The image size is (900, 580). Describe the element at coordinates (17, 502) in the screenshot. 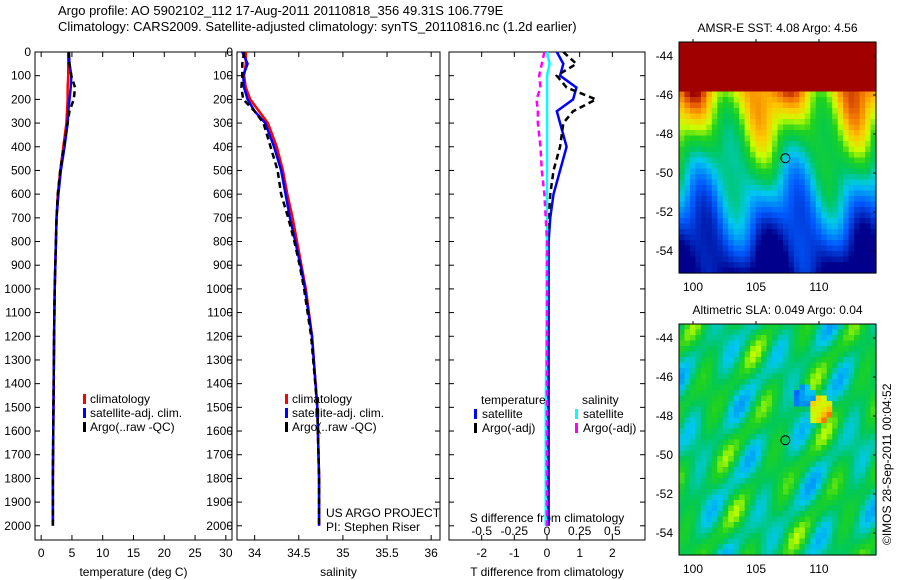

I see `y-tick-label: 1900` at that location.